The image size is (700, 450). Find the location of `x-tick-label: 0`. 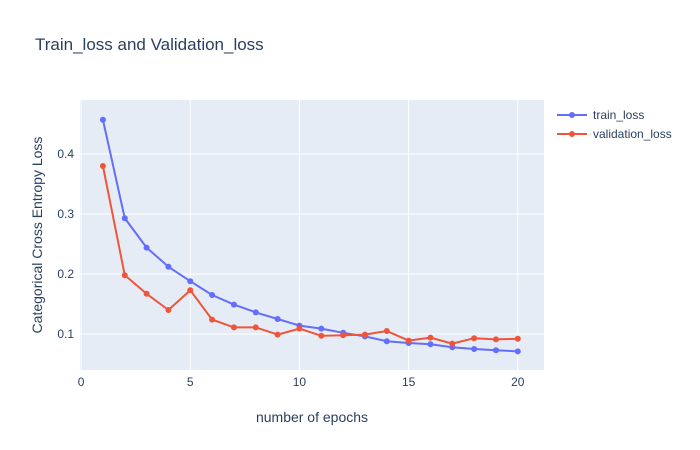

x-tick-label: 0 is located at coordinates (81, 382).